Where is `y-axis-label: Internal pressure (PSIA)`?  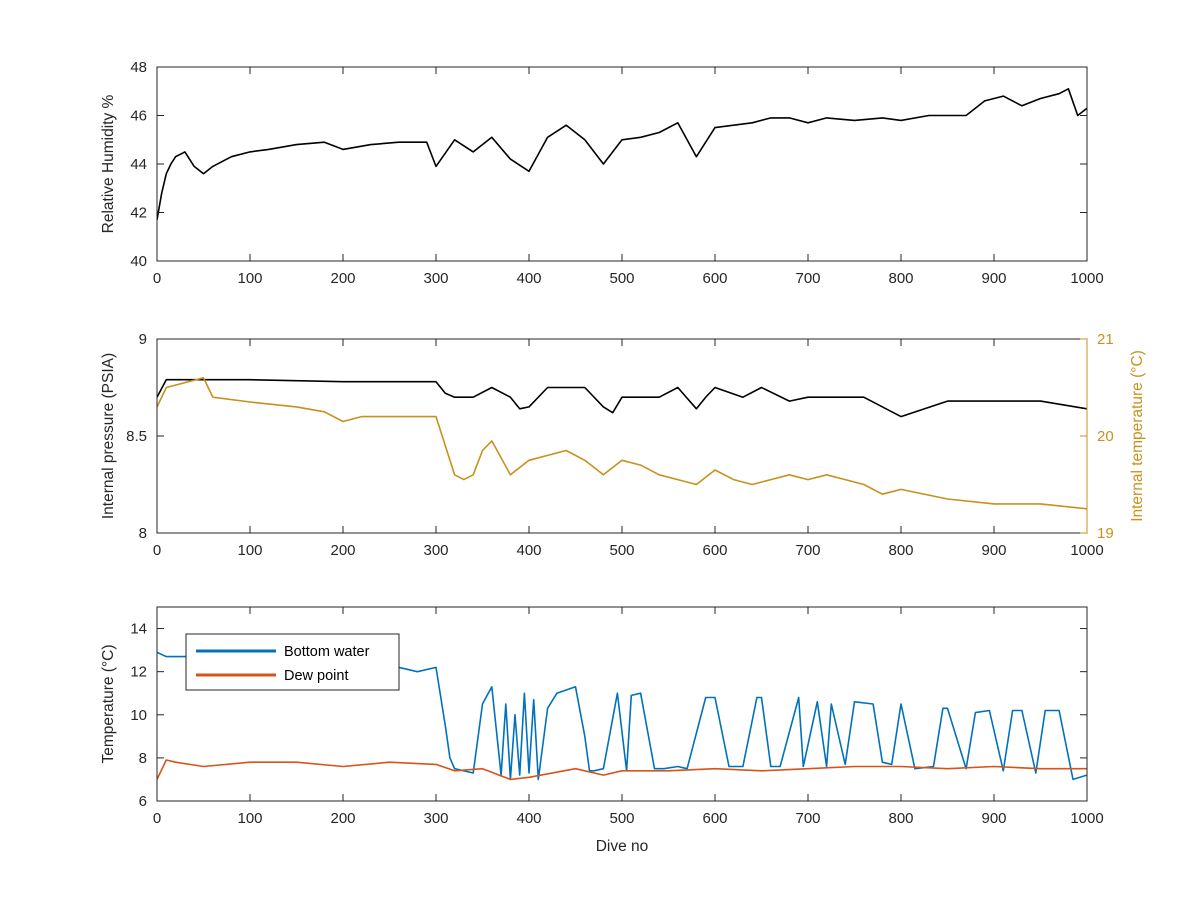 y-axis-label: Internal pressure (PSIA) is located at coordinates (108, 436).